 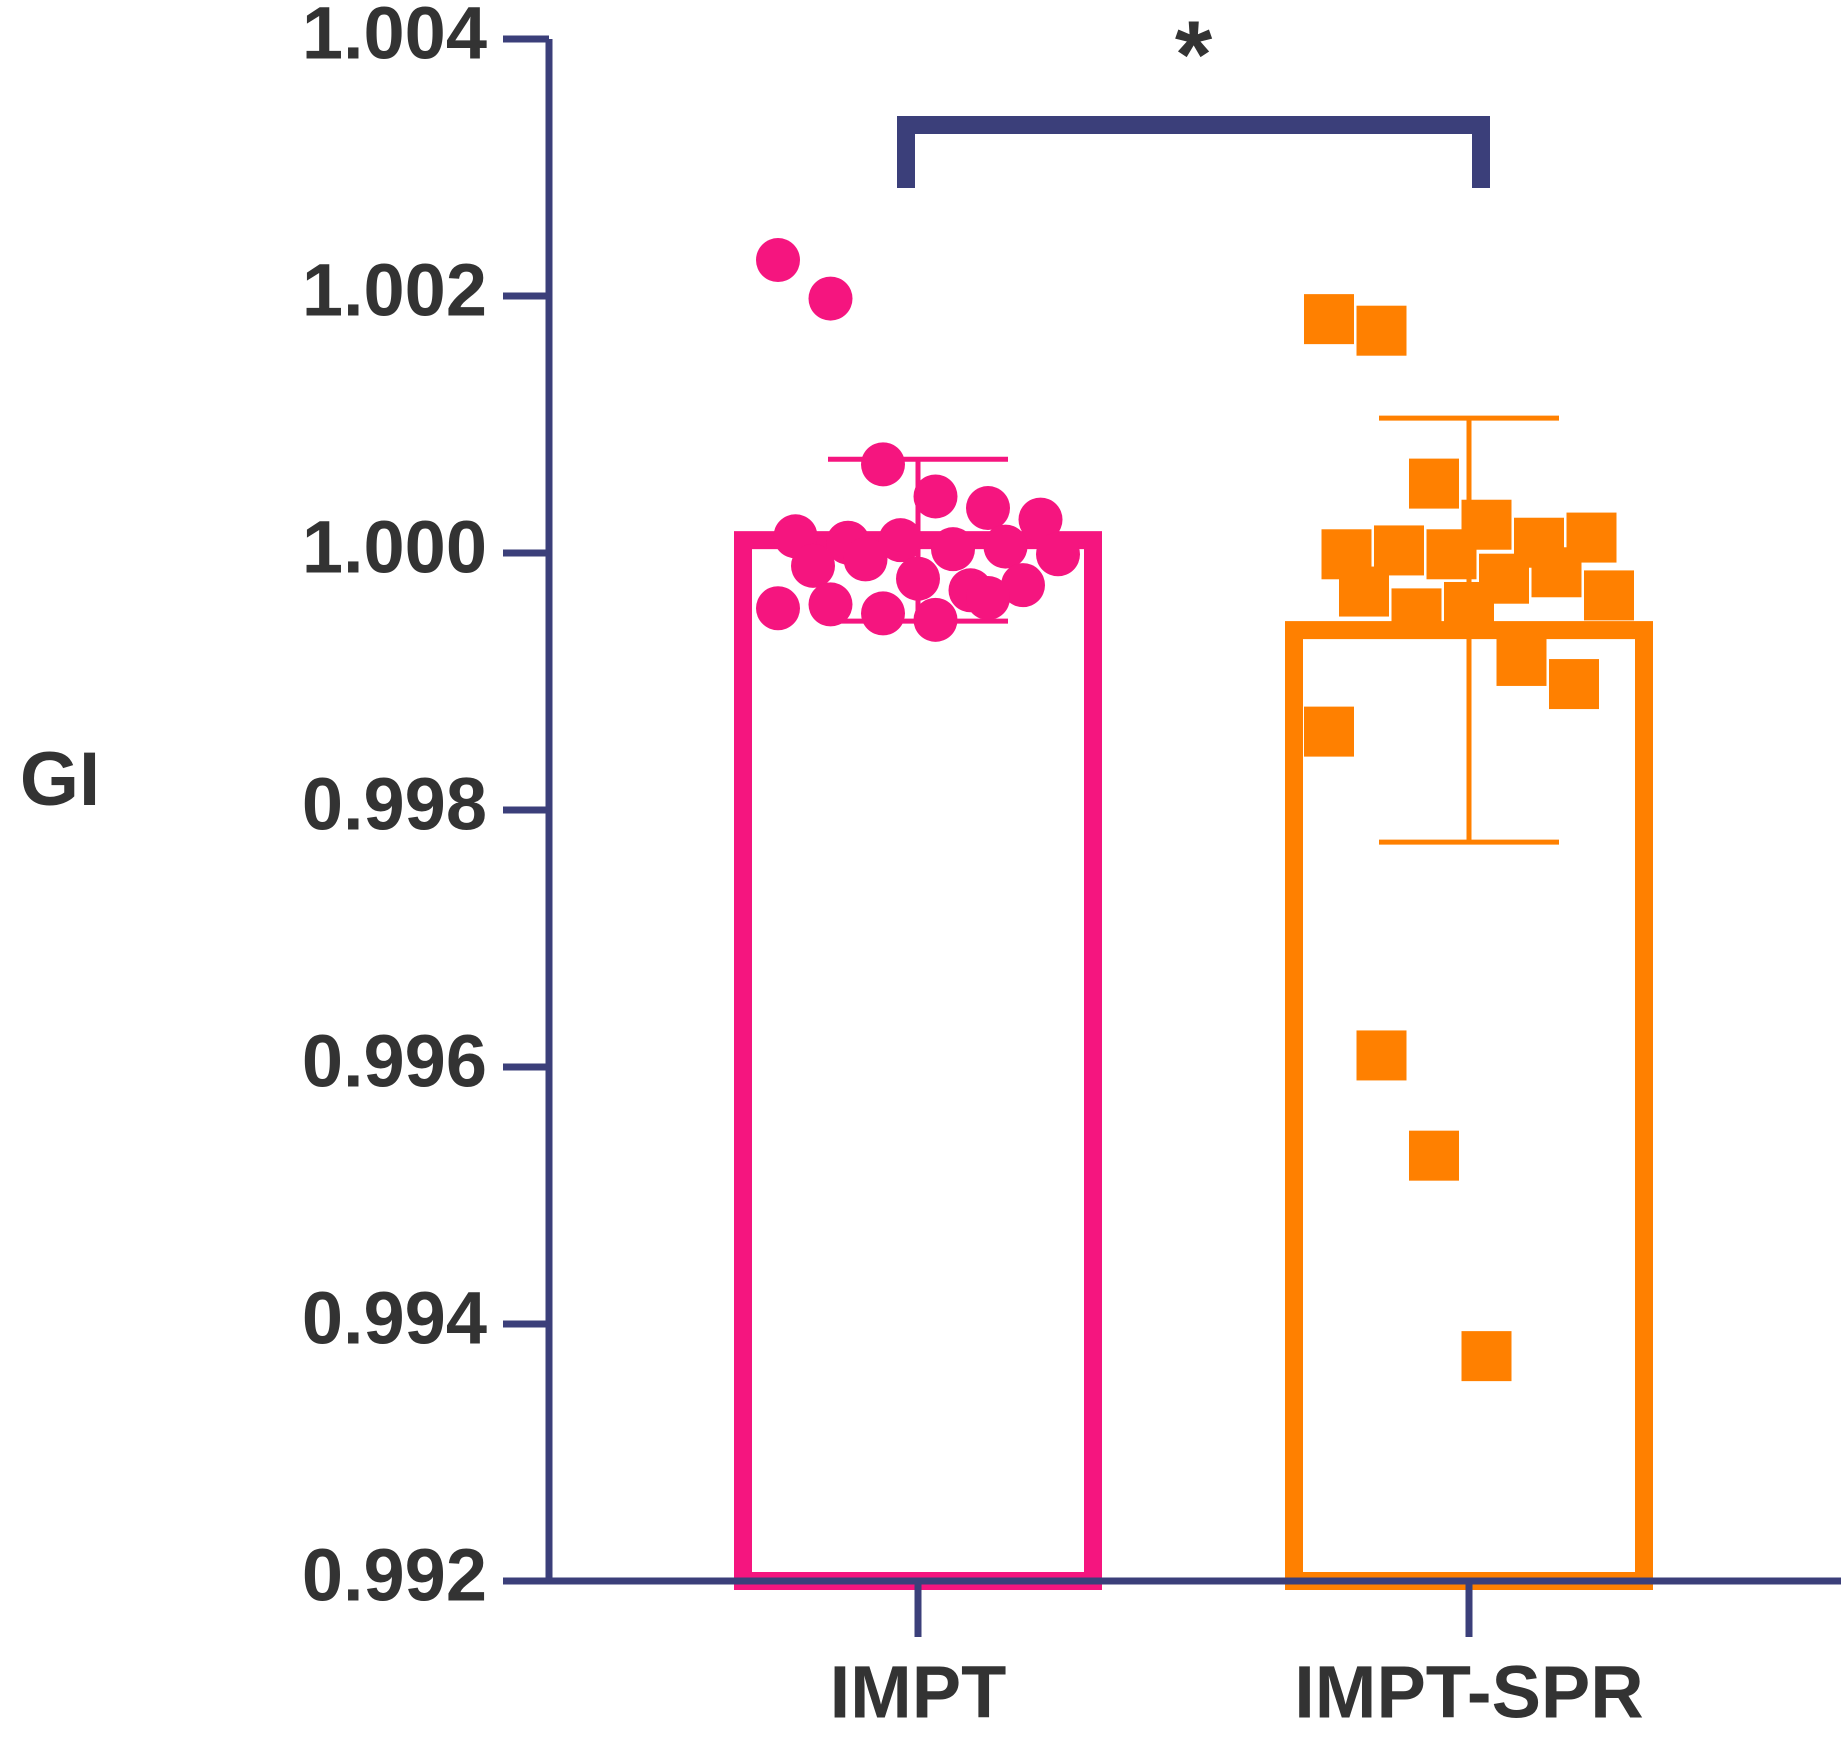 What do you see at coordinates (394, 547) in the screenshot?
I see `y-tick-label: 1.000` at bounding box center [394, 547].